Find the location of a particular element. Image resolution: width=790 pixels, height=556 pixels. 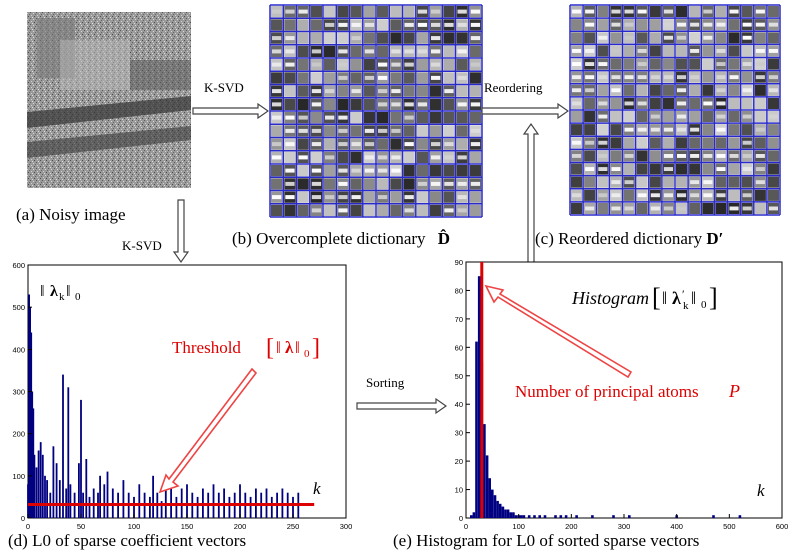

y-tick-label: 300 is located at coordinates (18, 392).